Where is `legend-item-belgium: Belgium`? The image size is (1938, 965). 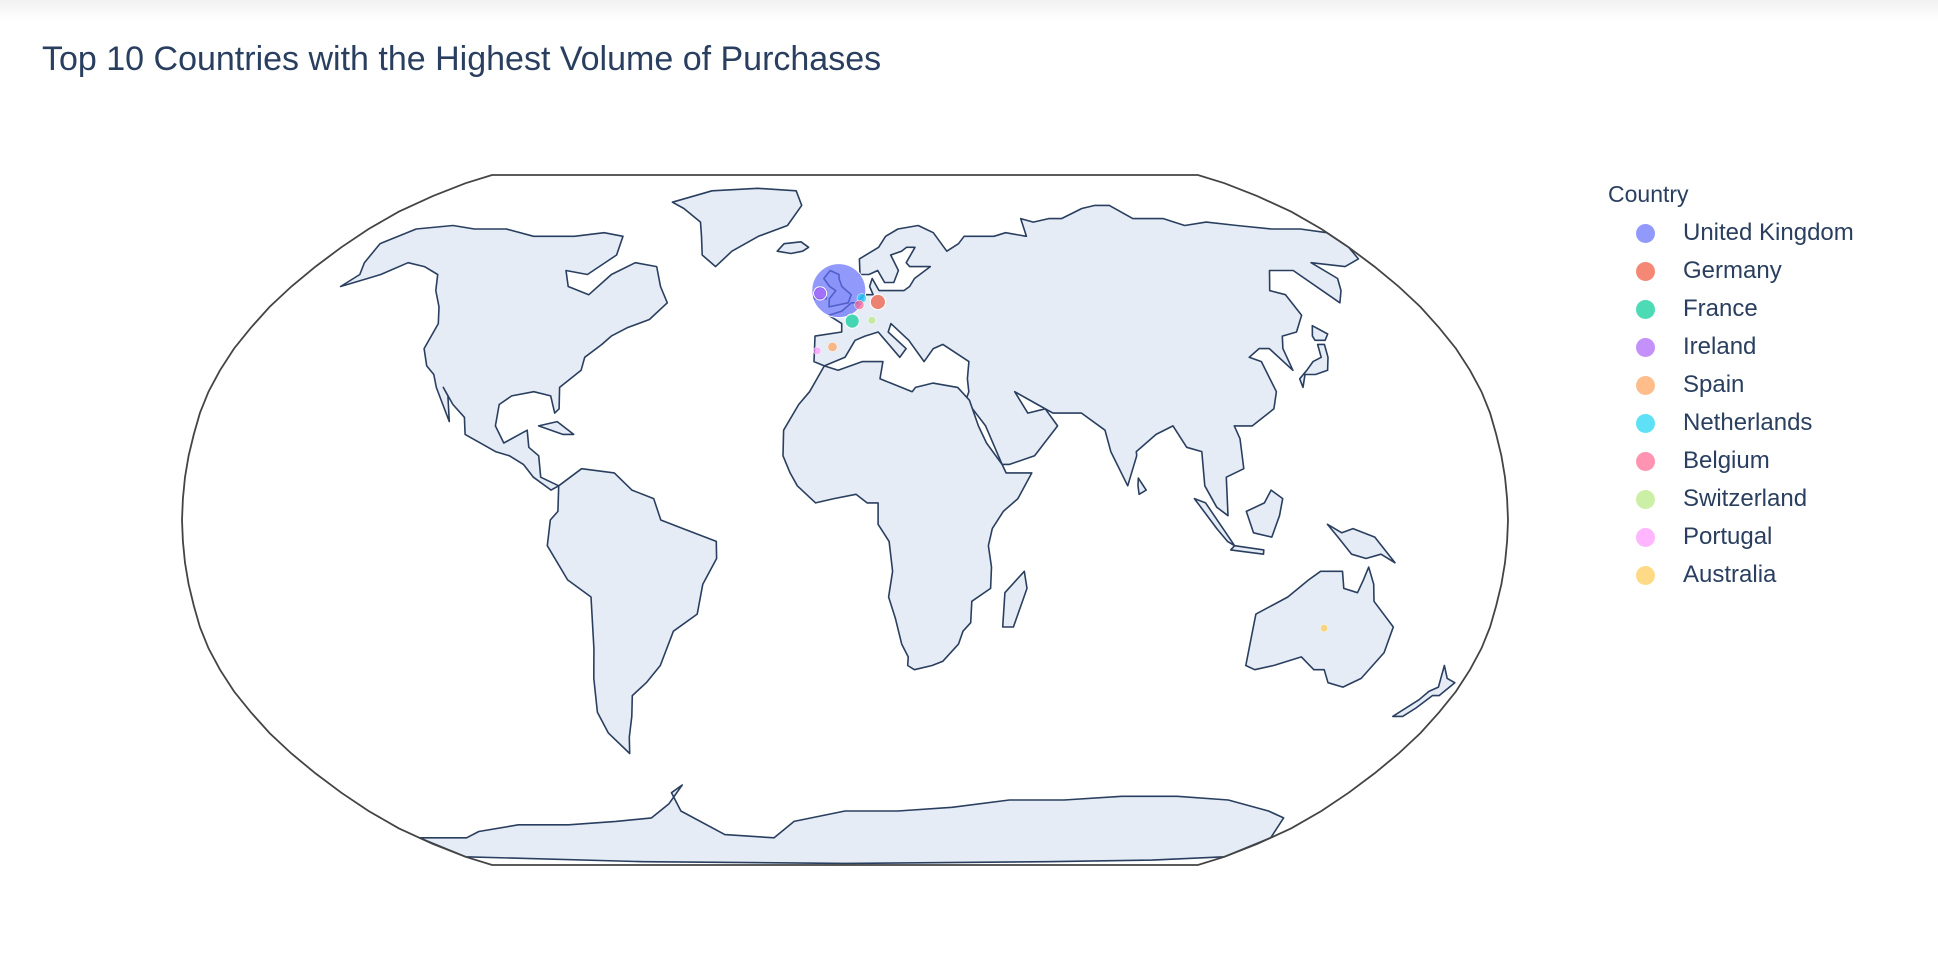
legend-item-belgium: Belgium is located at coordinates (1731, 461).